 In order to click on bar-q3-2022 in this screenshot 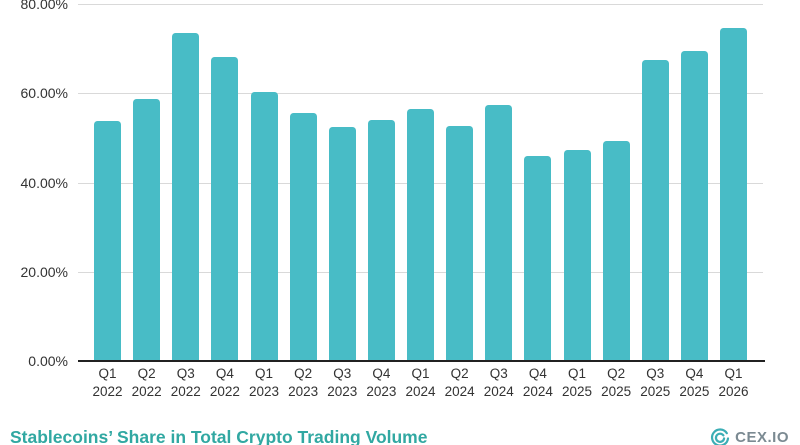, I will do `click(186, 196)`.